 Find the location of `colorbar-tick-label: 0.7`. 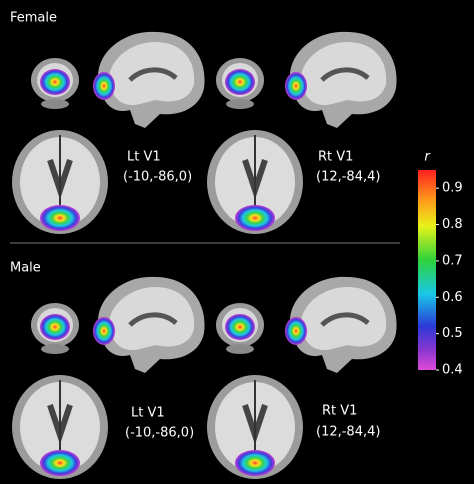

colorbar-tick-label: 0.7 is located at coordinates (452, 260).